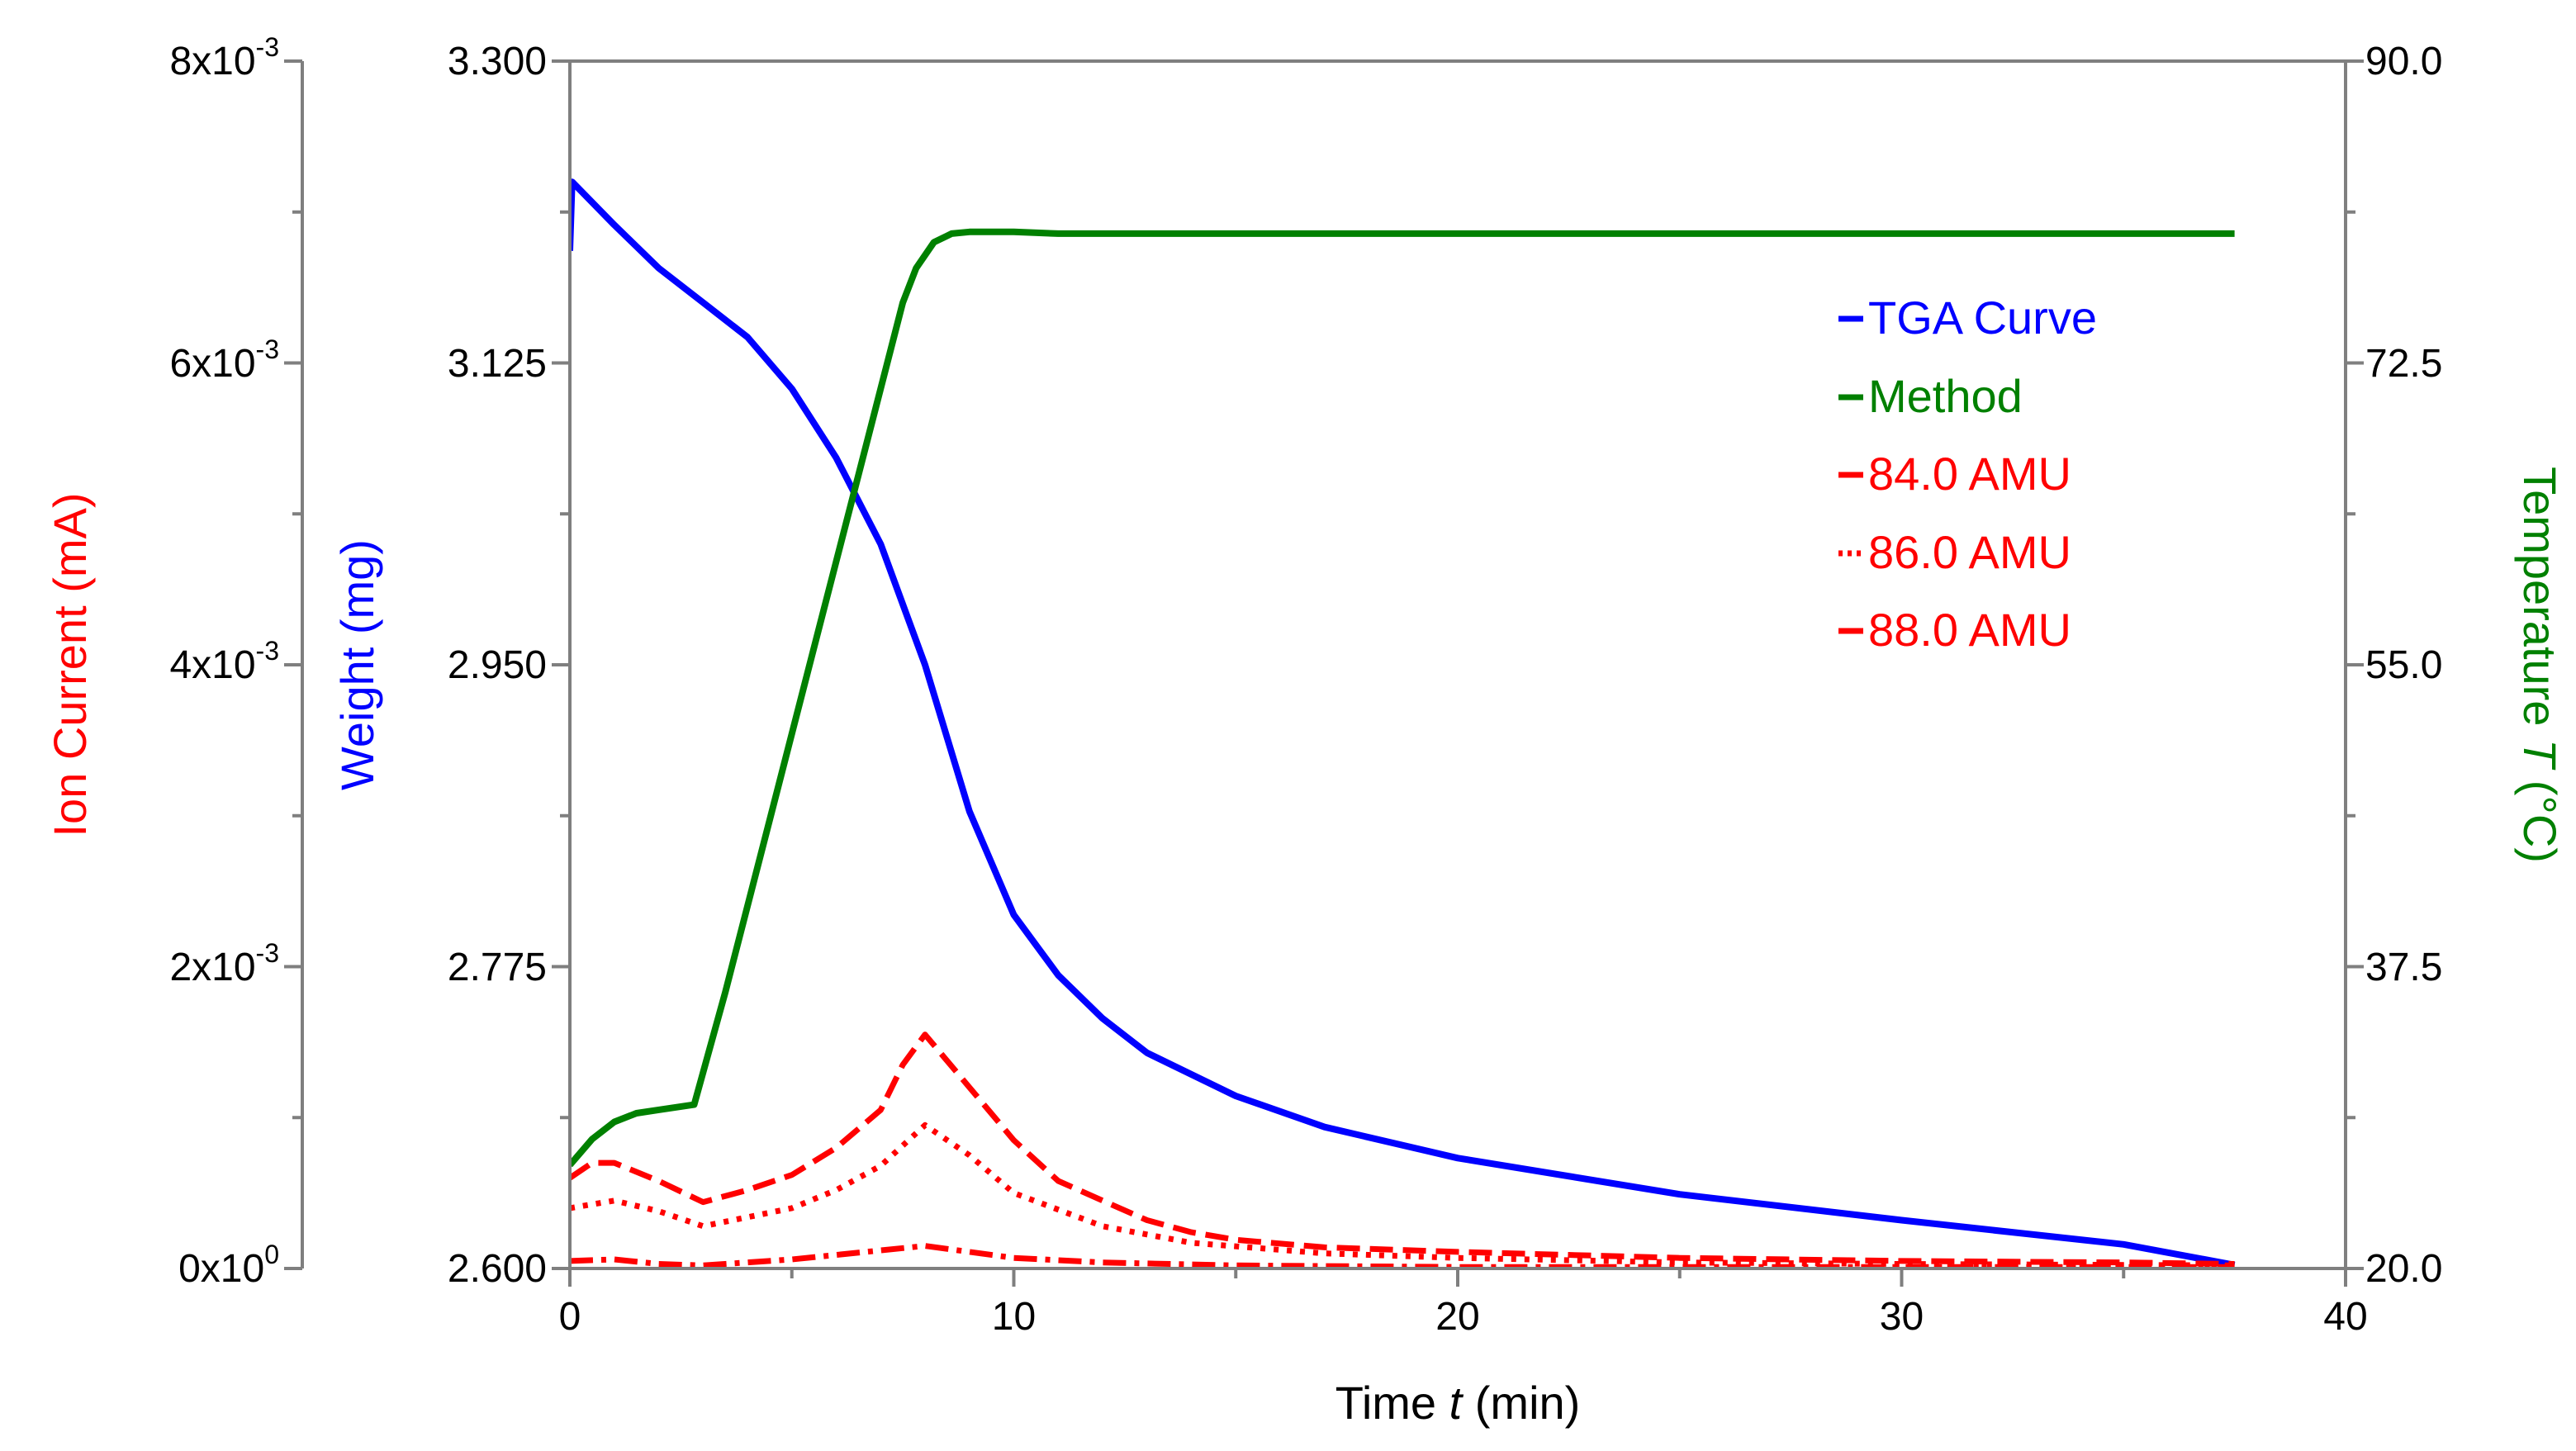  I want to click on legend-label-84amu: 84.0 AMU, so click(1969, 474).